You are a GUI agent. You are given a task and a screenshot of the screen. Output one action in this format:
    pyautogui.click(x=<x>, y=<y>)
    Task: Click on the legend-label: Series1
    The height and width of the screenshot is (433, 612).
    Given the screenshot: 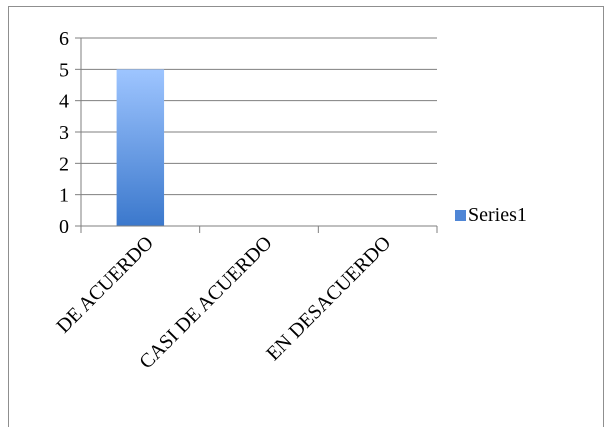 What is the action you would take?
    pyautogui.click(x=497, y=215)
    